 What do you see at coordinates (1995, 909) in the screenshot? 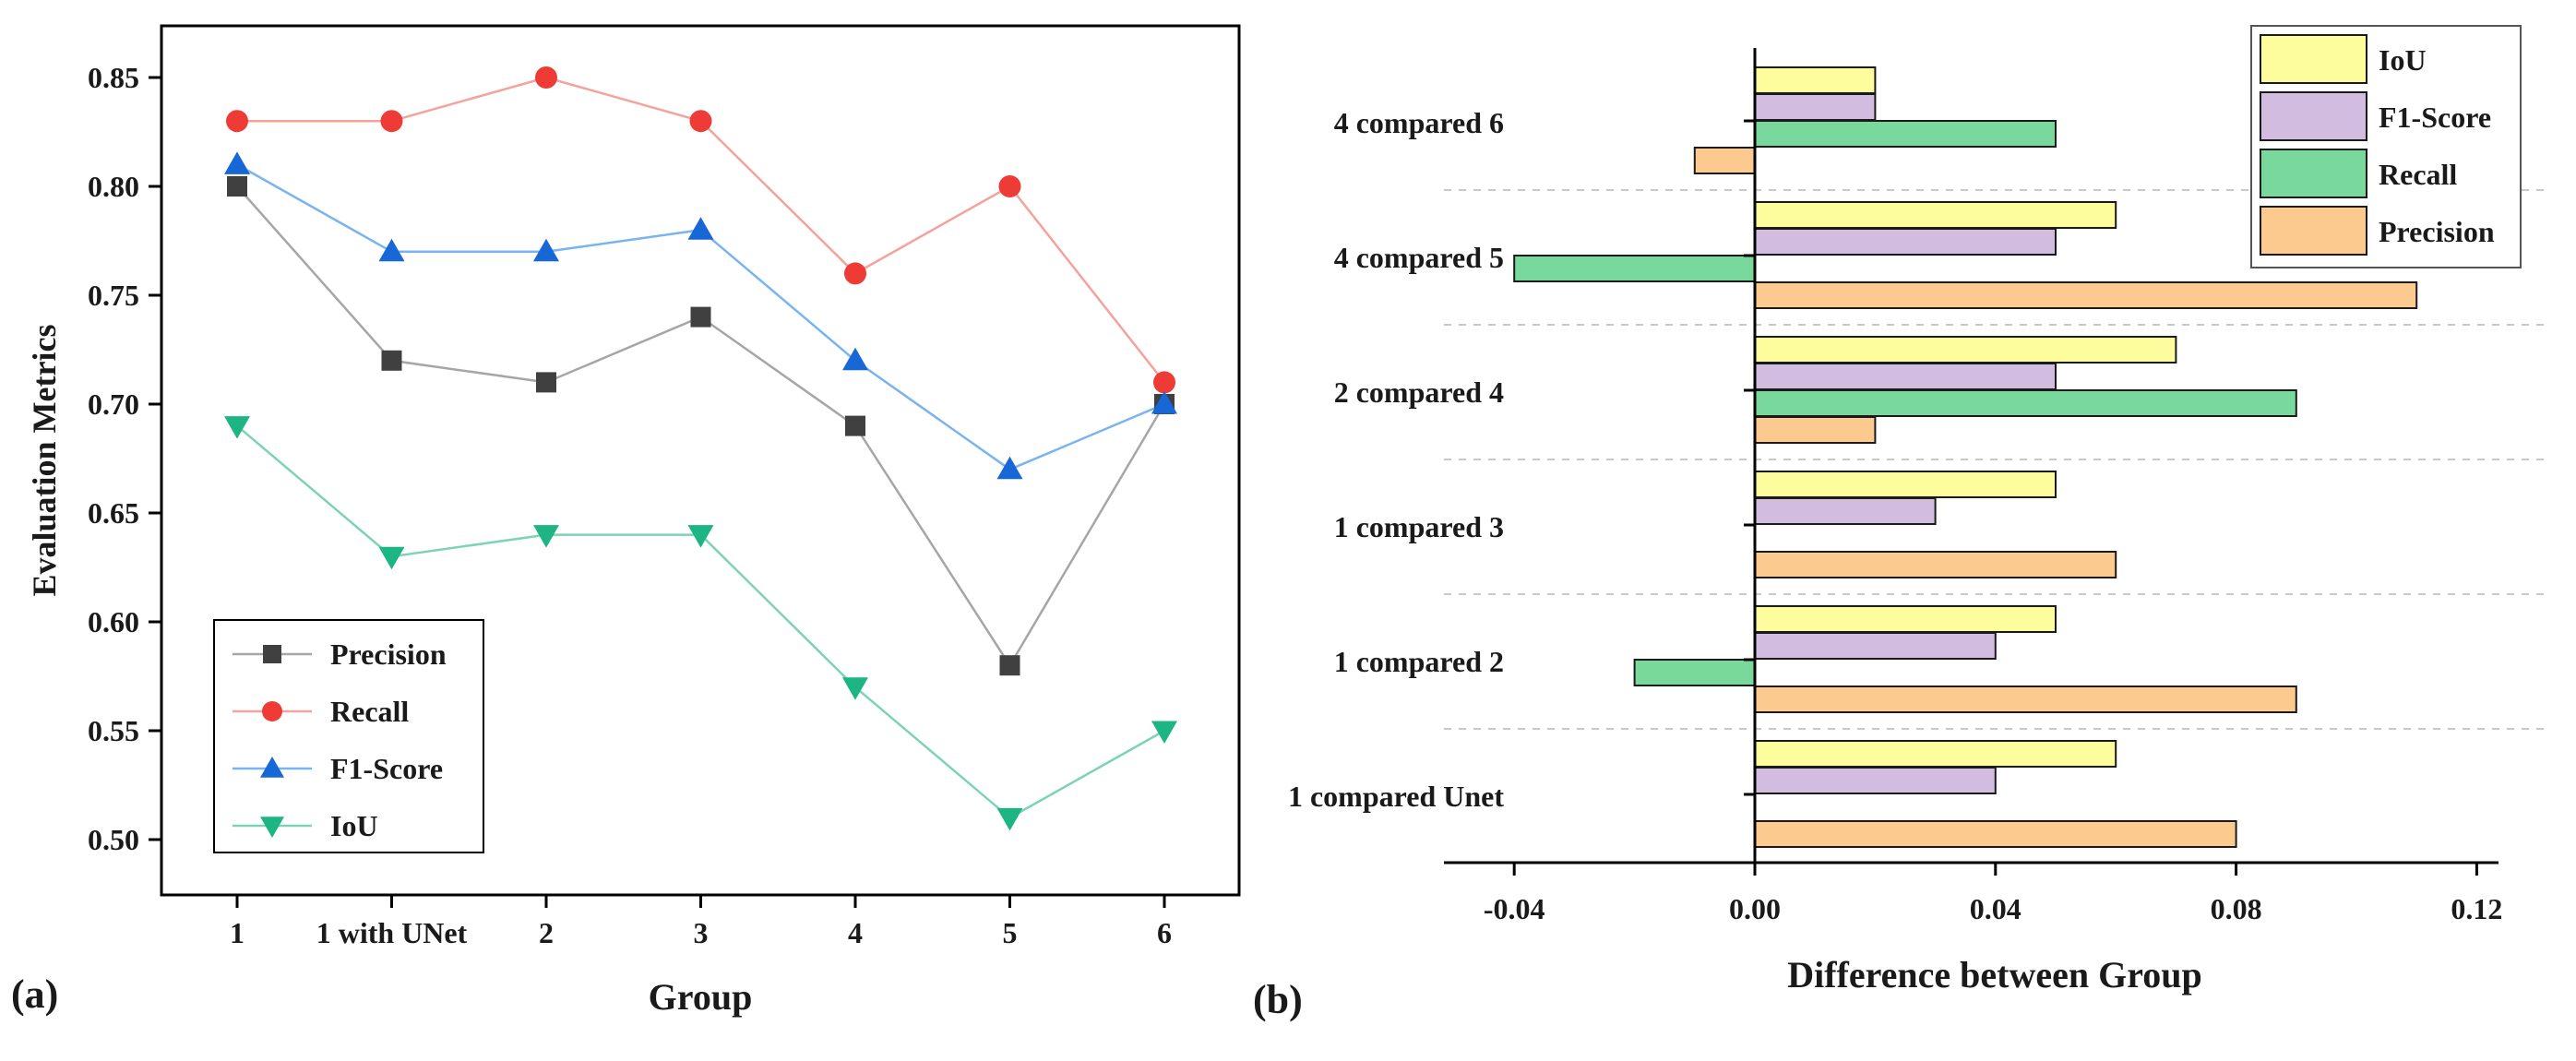
I see `x-tick-label-b: 0.04` at bounding box center [1995, 909].